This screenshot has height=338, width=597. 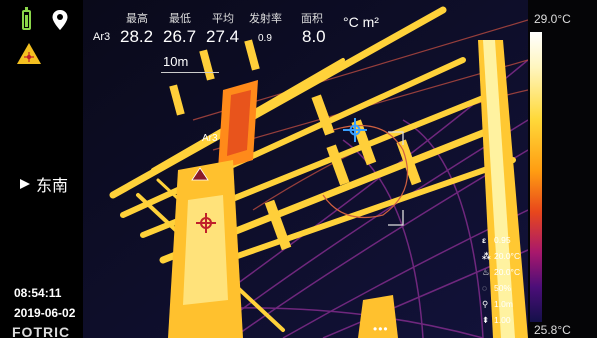 I want to click on brand-logo: FOTRIC, so click(x=41, y=331).